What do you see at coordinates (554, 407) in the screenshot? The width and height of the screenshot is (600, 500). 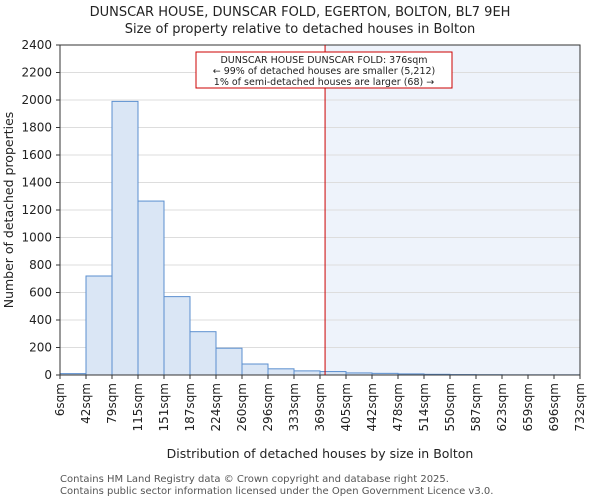 I see `x-tick-label-19: 696sqm` at bounding box center [554, 407].